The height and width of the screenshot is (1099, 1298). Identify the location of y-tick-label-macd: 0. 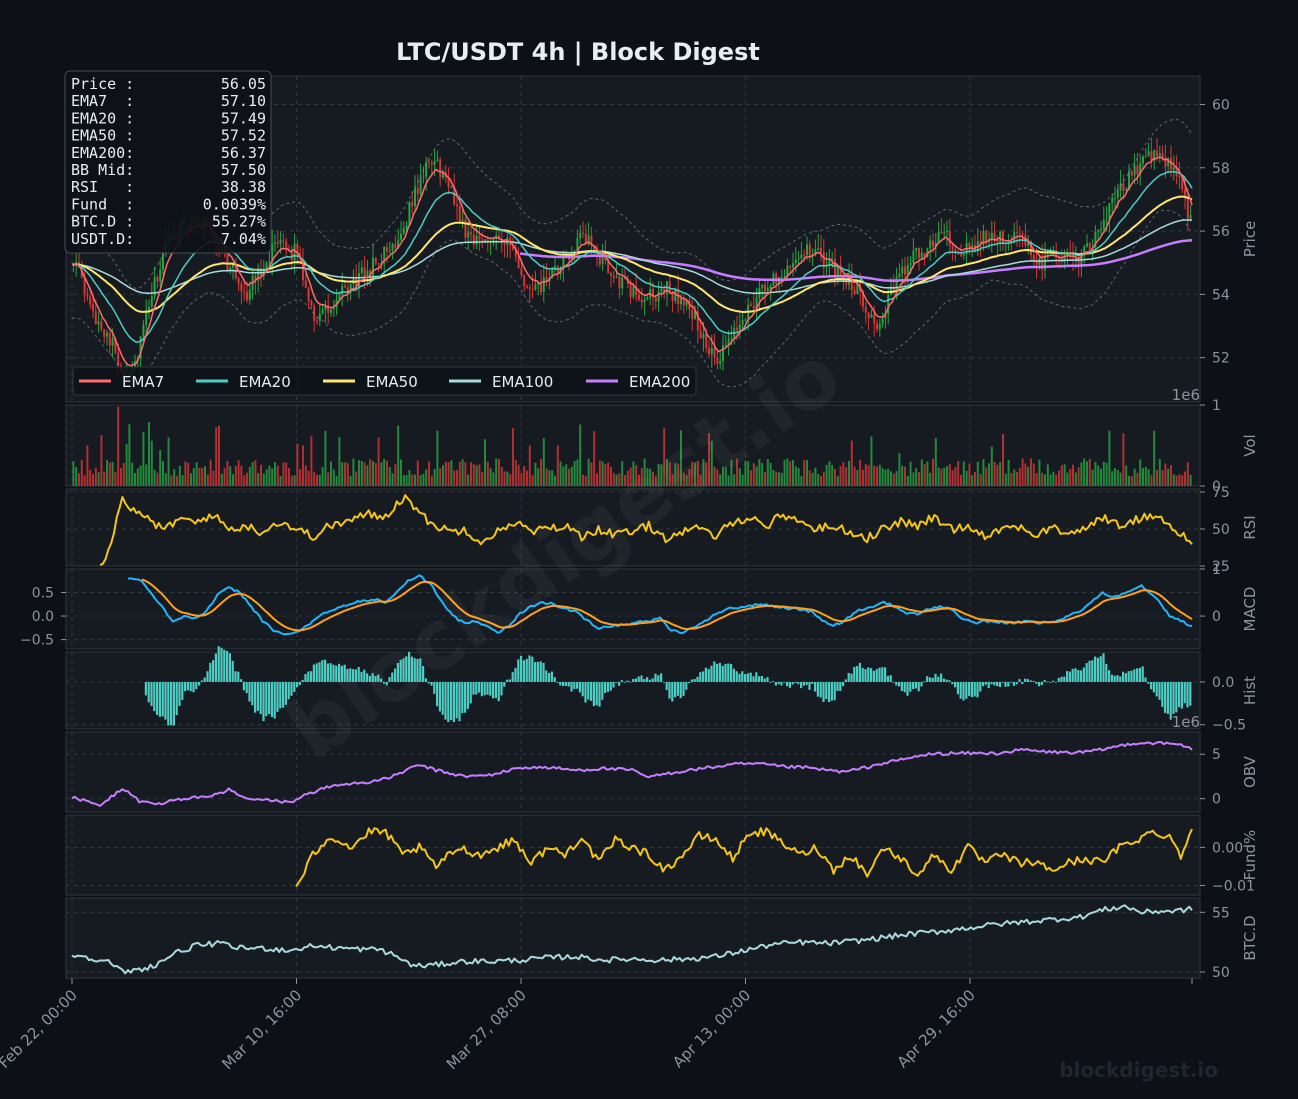
(1216, 617).